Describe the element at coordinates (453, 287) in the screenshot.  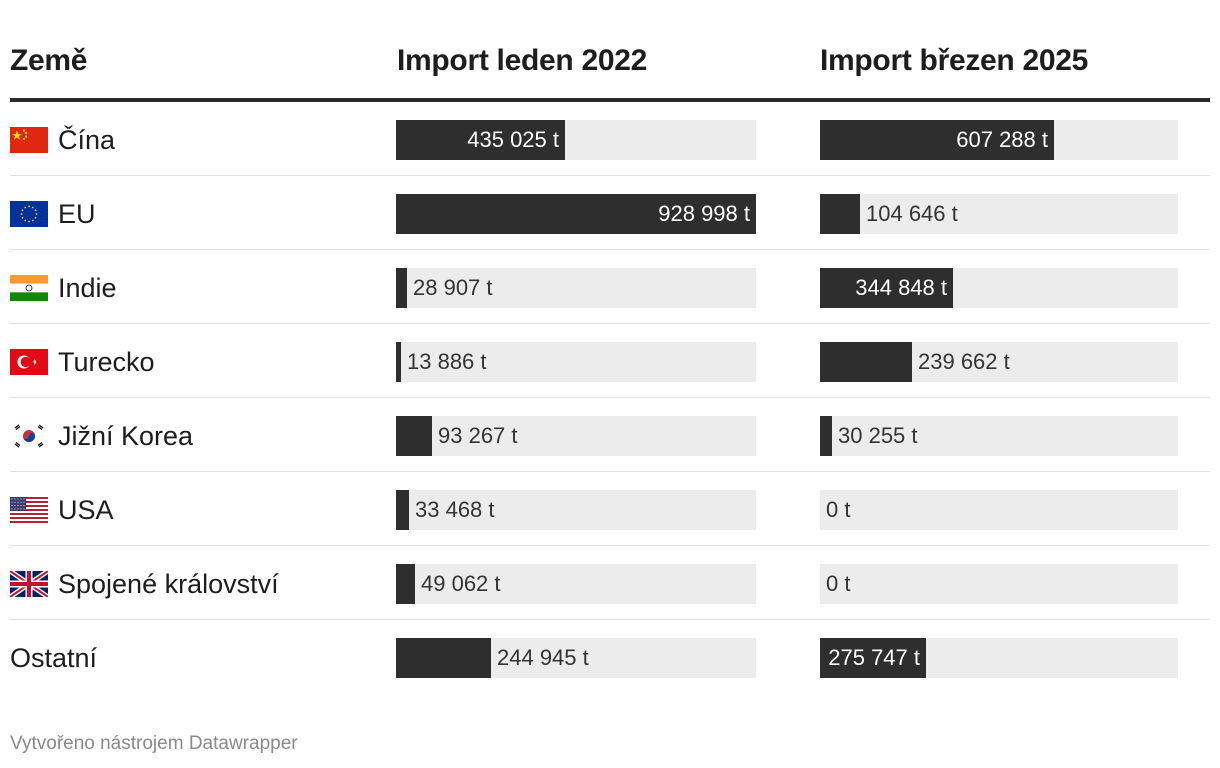
I see `import-2022-value-label: 28 907 t` at that location.